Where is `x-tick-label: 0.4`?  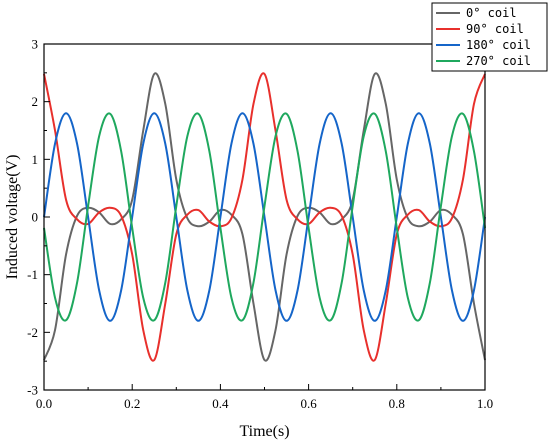 x-tick-label: 0.4 is located at coordinates (220, 403).